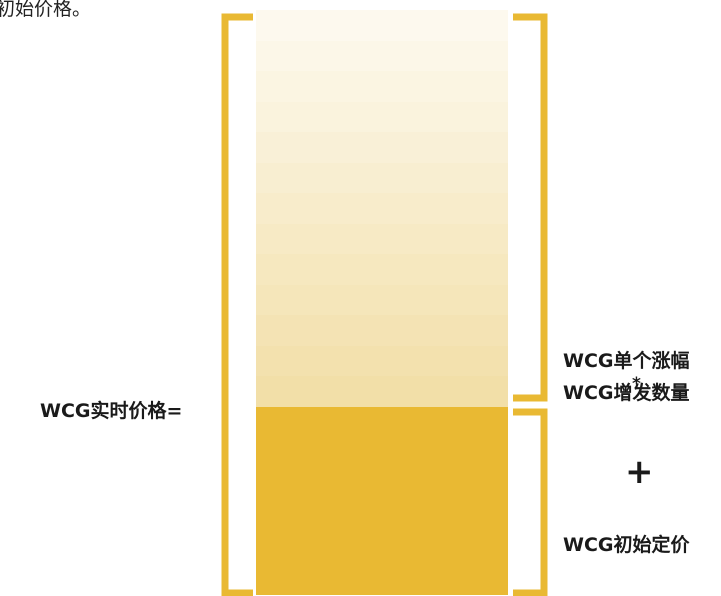 This screenshot has width=721, height=596. What do you see at coordinates (639, 472) in the screenshot?
I see `plus-sign: +` at bounding box center [639, 472].